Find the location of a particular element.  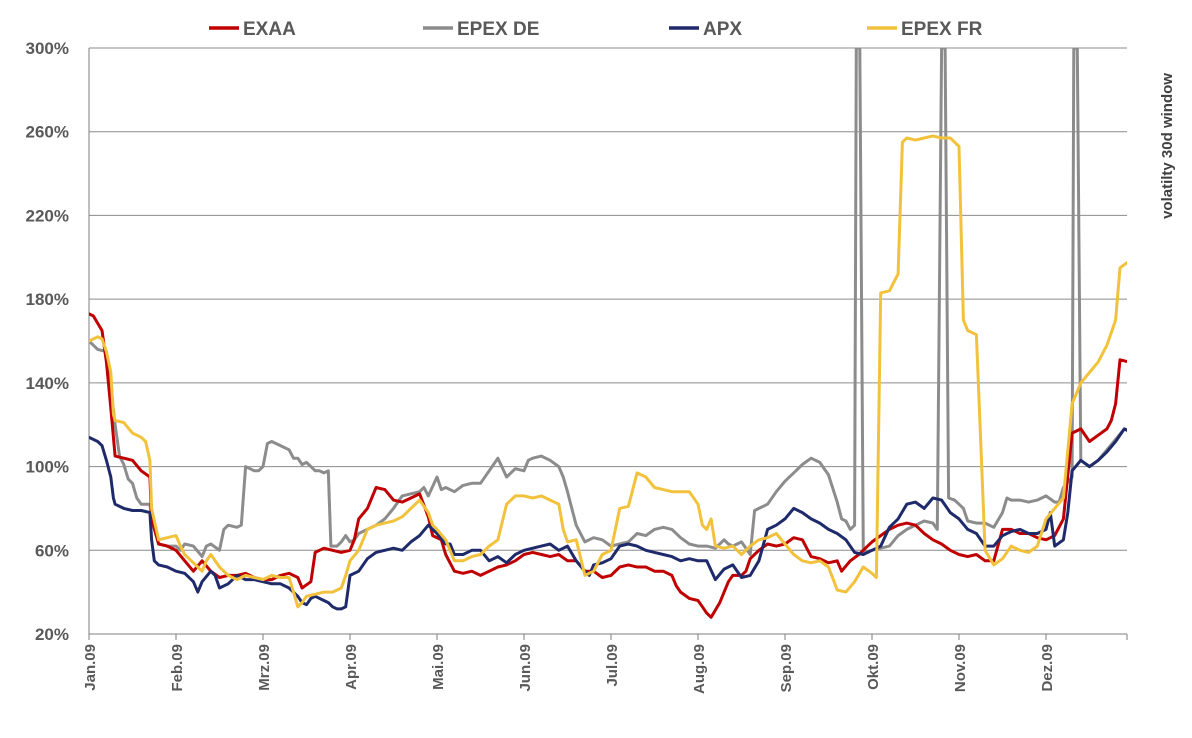

x-tick-label: Nov.09 is located at coordinates (960, 668).